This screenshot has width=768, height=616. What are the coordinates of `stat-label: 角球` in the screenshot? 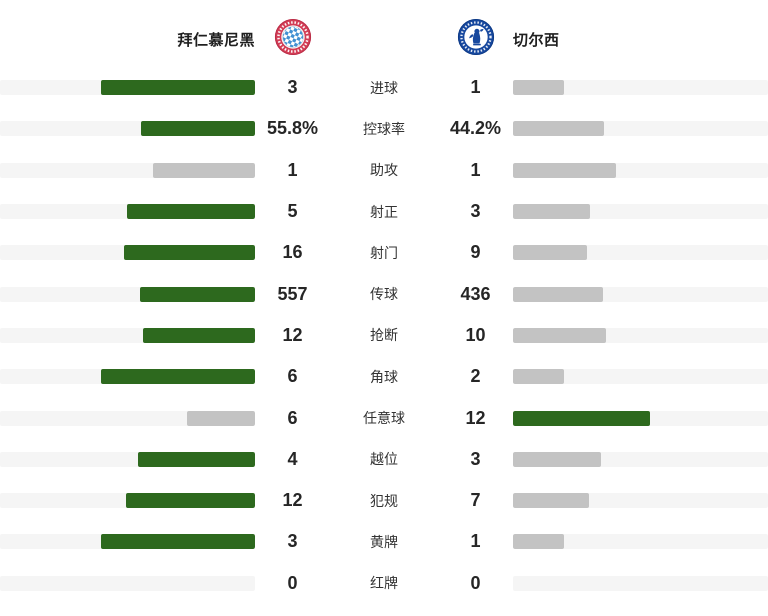 It's located at (384, 376).